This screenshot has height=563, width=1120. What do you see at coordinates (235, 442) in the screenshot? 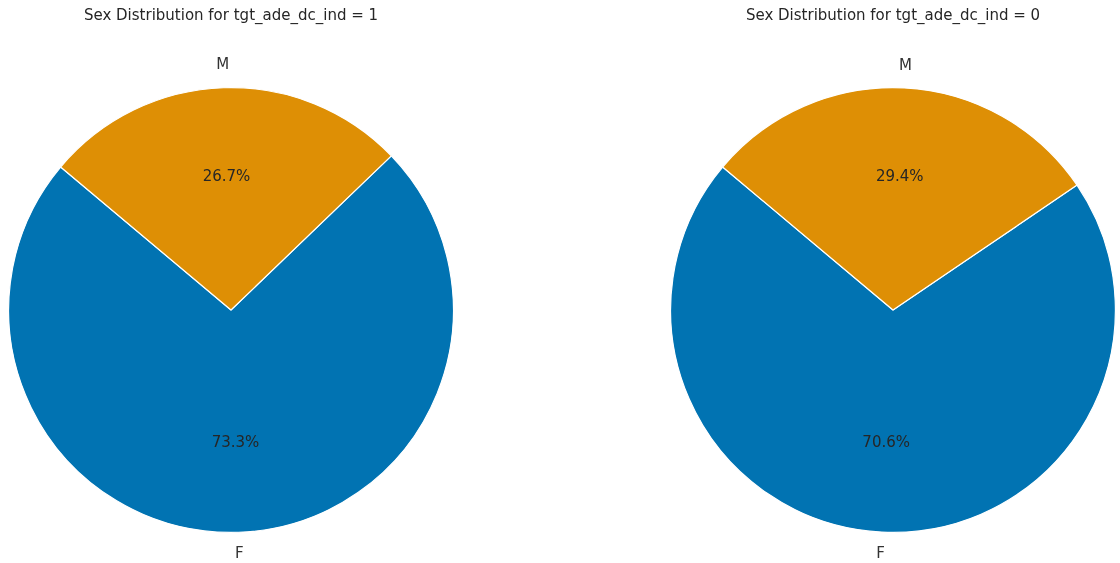
I see `data-label: 73.3%` at bounding box center [235, 442].